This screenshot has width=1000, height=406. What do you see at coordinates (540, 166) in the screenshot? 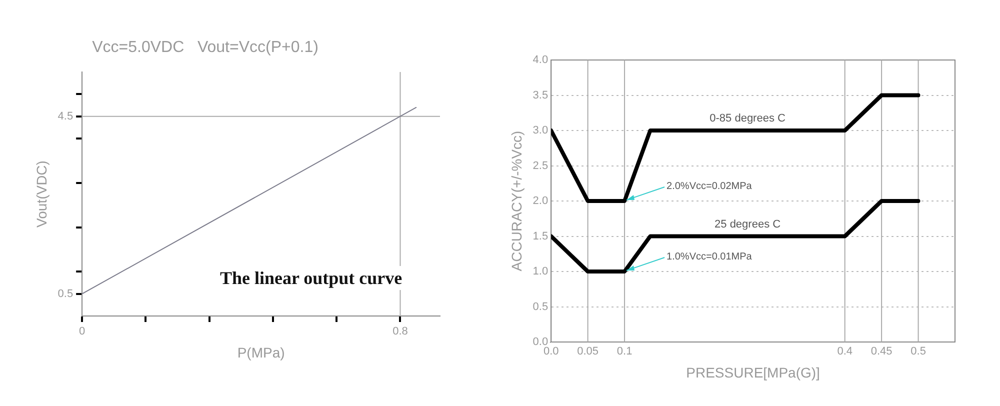
I see `y-tick-label: 2.5` at bounding box center [540, 166].